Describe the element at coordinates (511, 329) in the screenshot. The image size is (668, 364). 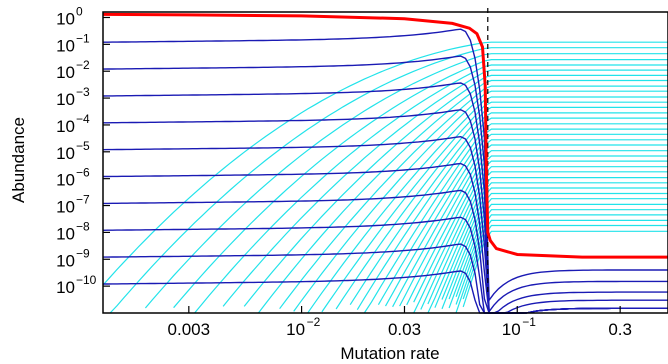
I see `x-tick-label-3: 10` at that location.